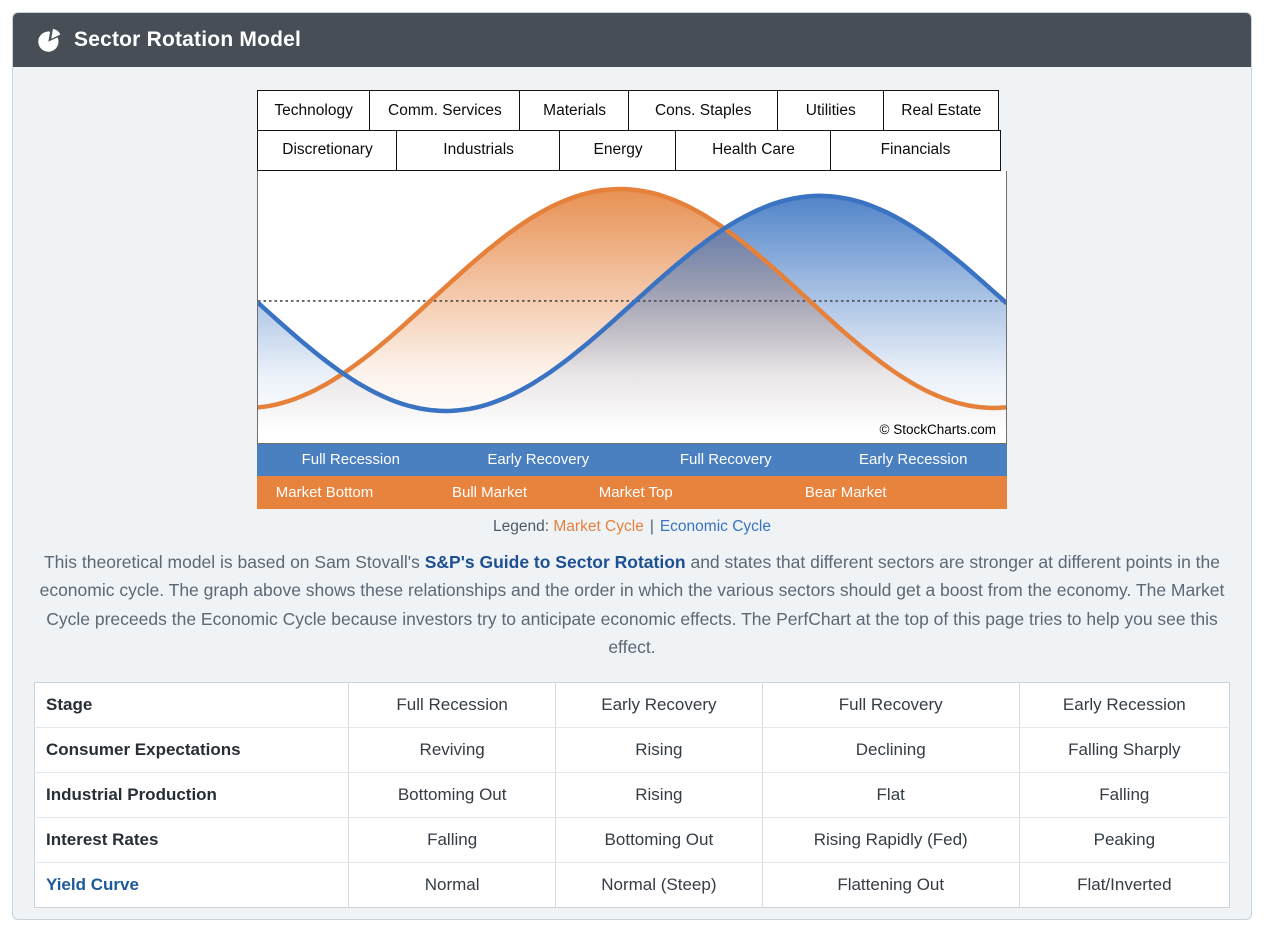 The width and height of the screenshot is (1264, 932). What do you see at coordinates (49, 40) in the screenshot?
I see `pie-chart-icon` at bounding box center [49, 40].